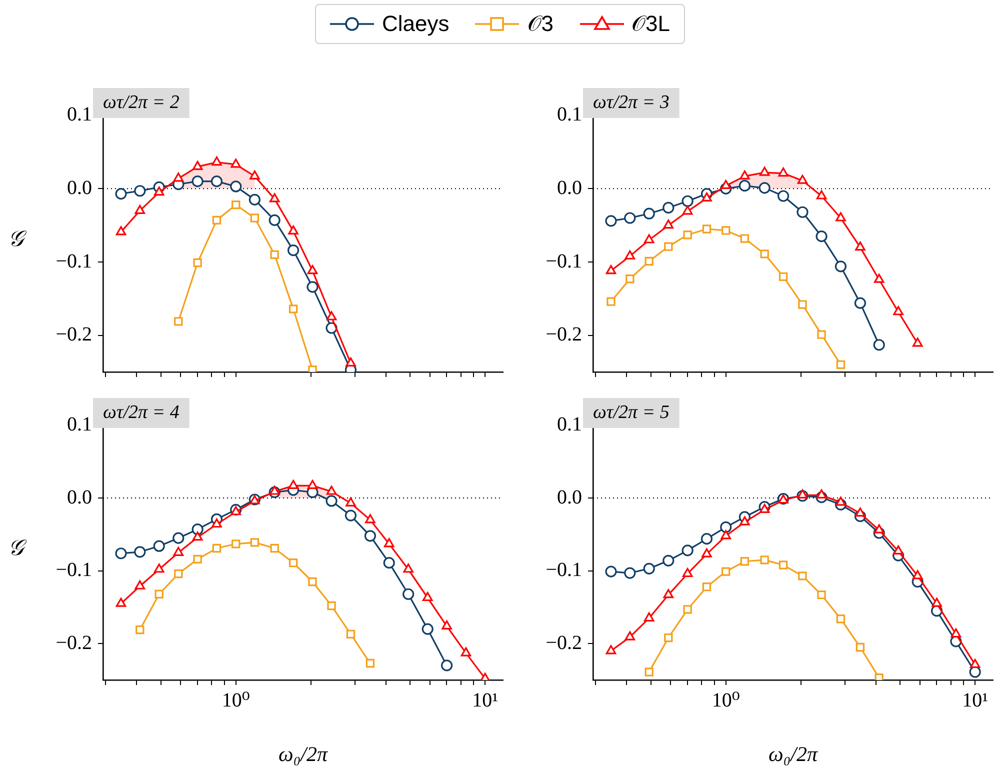  Describe the element at coordinates (651, 24) in the screenshot. I see `legend-label: 𝒪3L` at that location.